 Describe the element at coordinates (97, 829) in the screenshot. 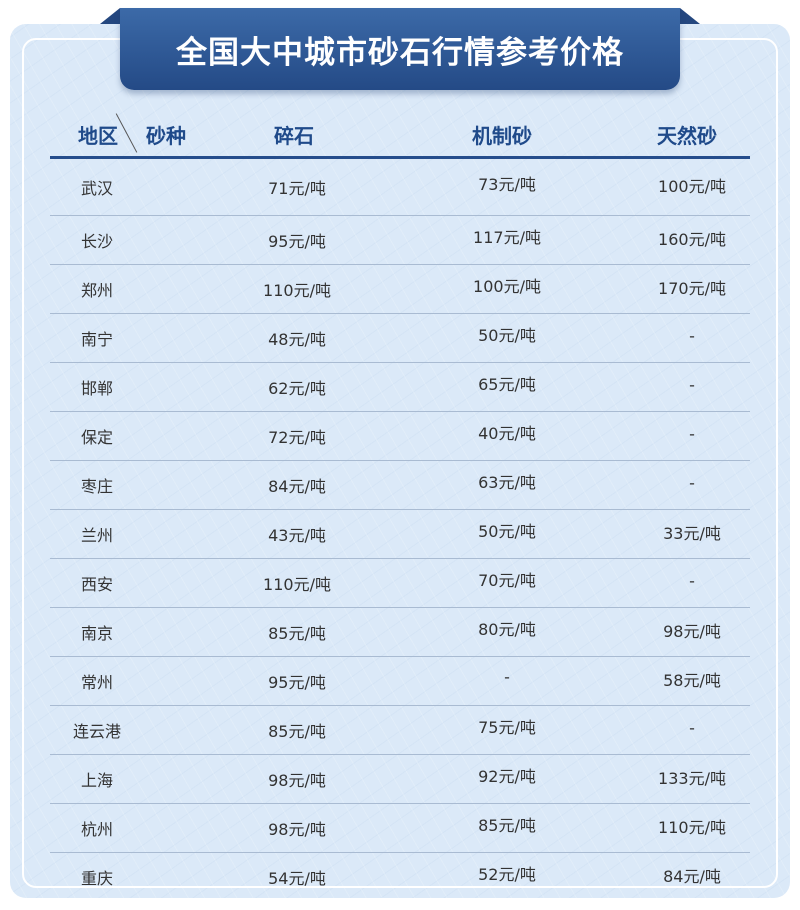

I see `city-cell: 杭州` at that location.